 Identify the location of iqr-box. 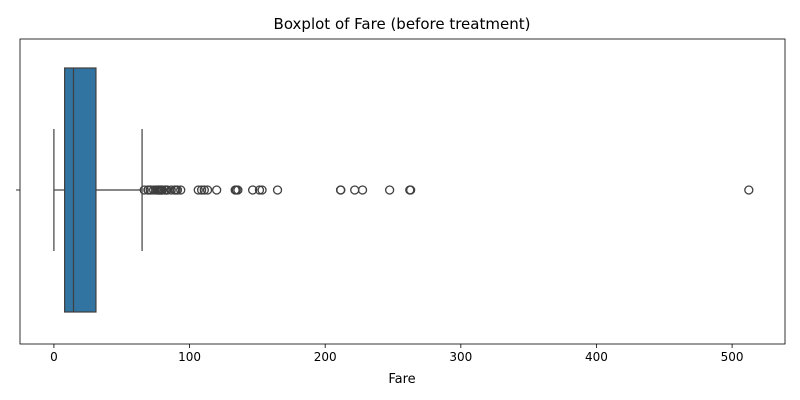
(80, 190).